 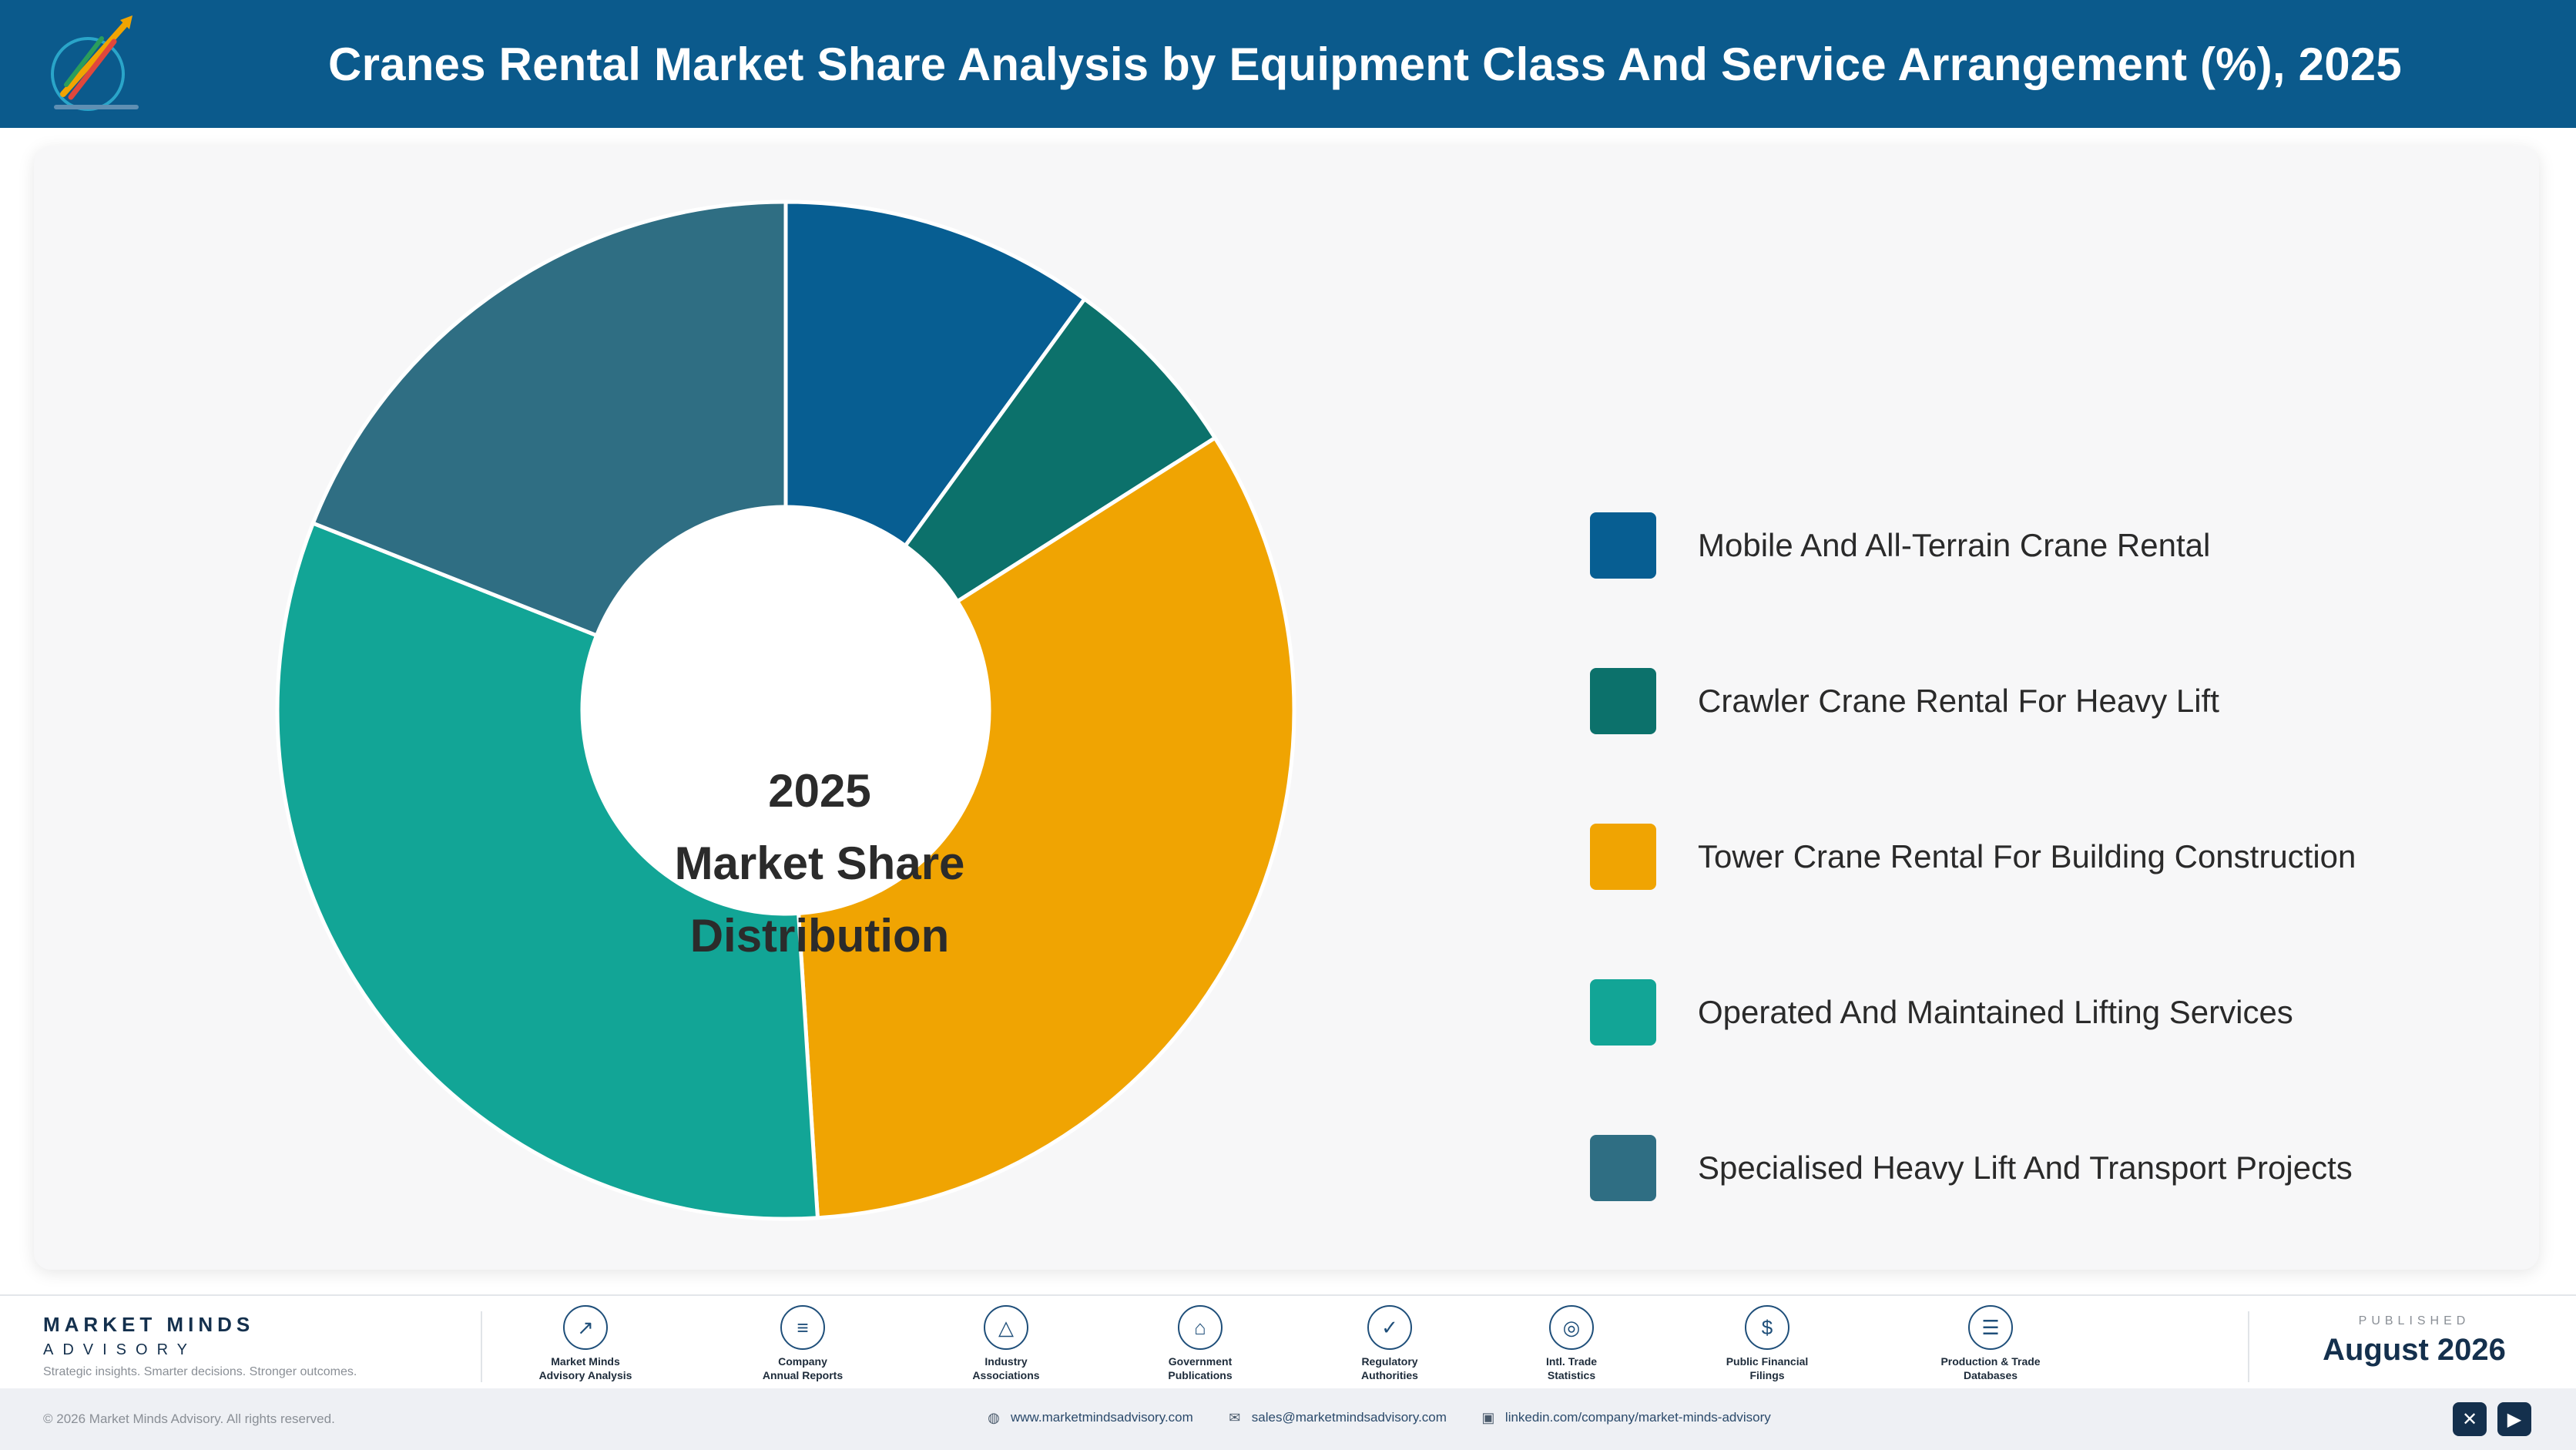 What do you see at coordinates (1990, 1361) in the screenshot?
I see `data-source-label: Production & Trade` at bounding box center [1990, 1361].